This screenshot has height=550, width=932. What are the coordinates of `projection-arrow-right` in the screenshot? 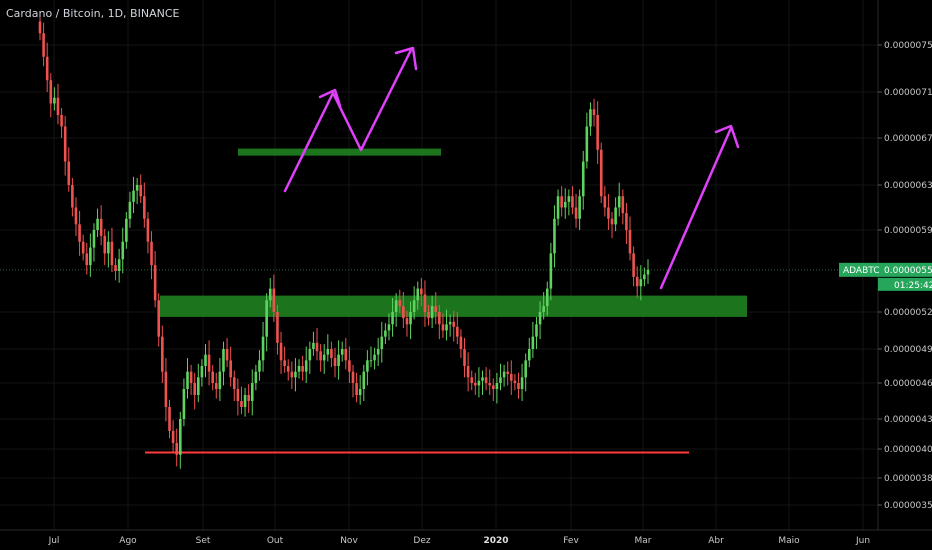 It's located at (696, 208).